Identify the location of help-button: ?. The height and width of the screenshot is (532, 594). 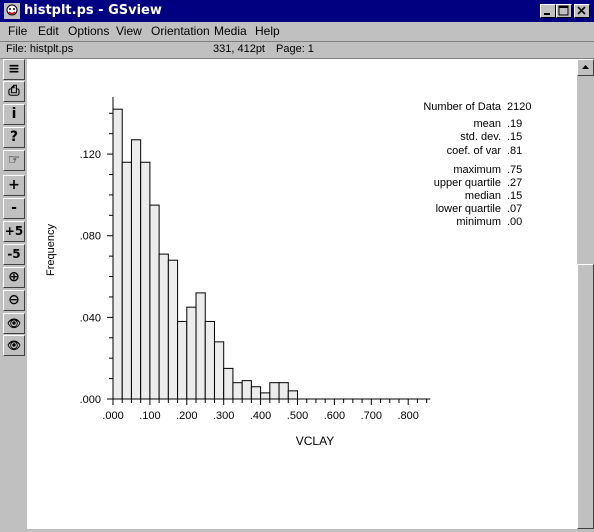
(14, 137).